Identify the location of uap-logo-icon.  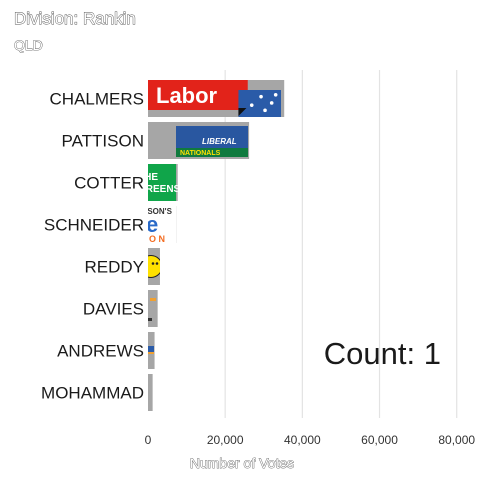
(154, 266).